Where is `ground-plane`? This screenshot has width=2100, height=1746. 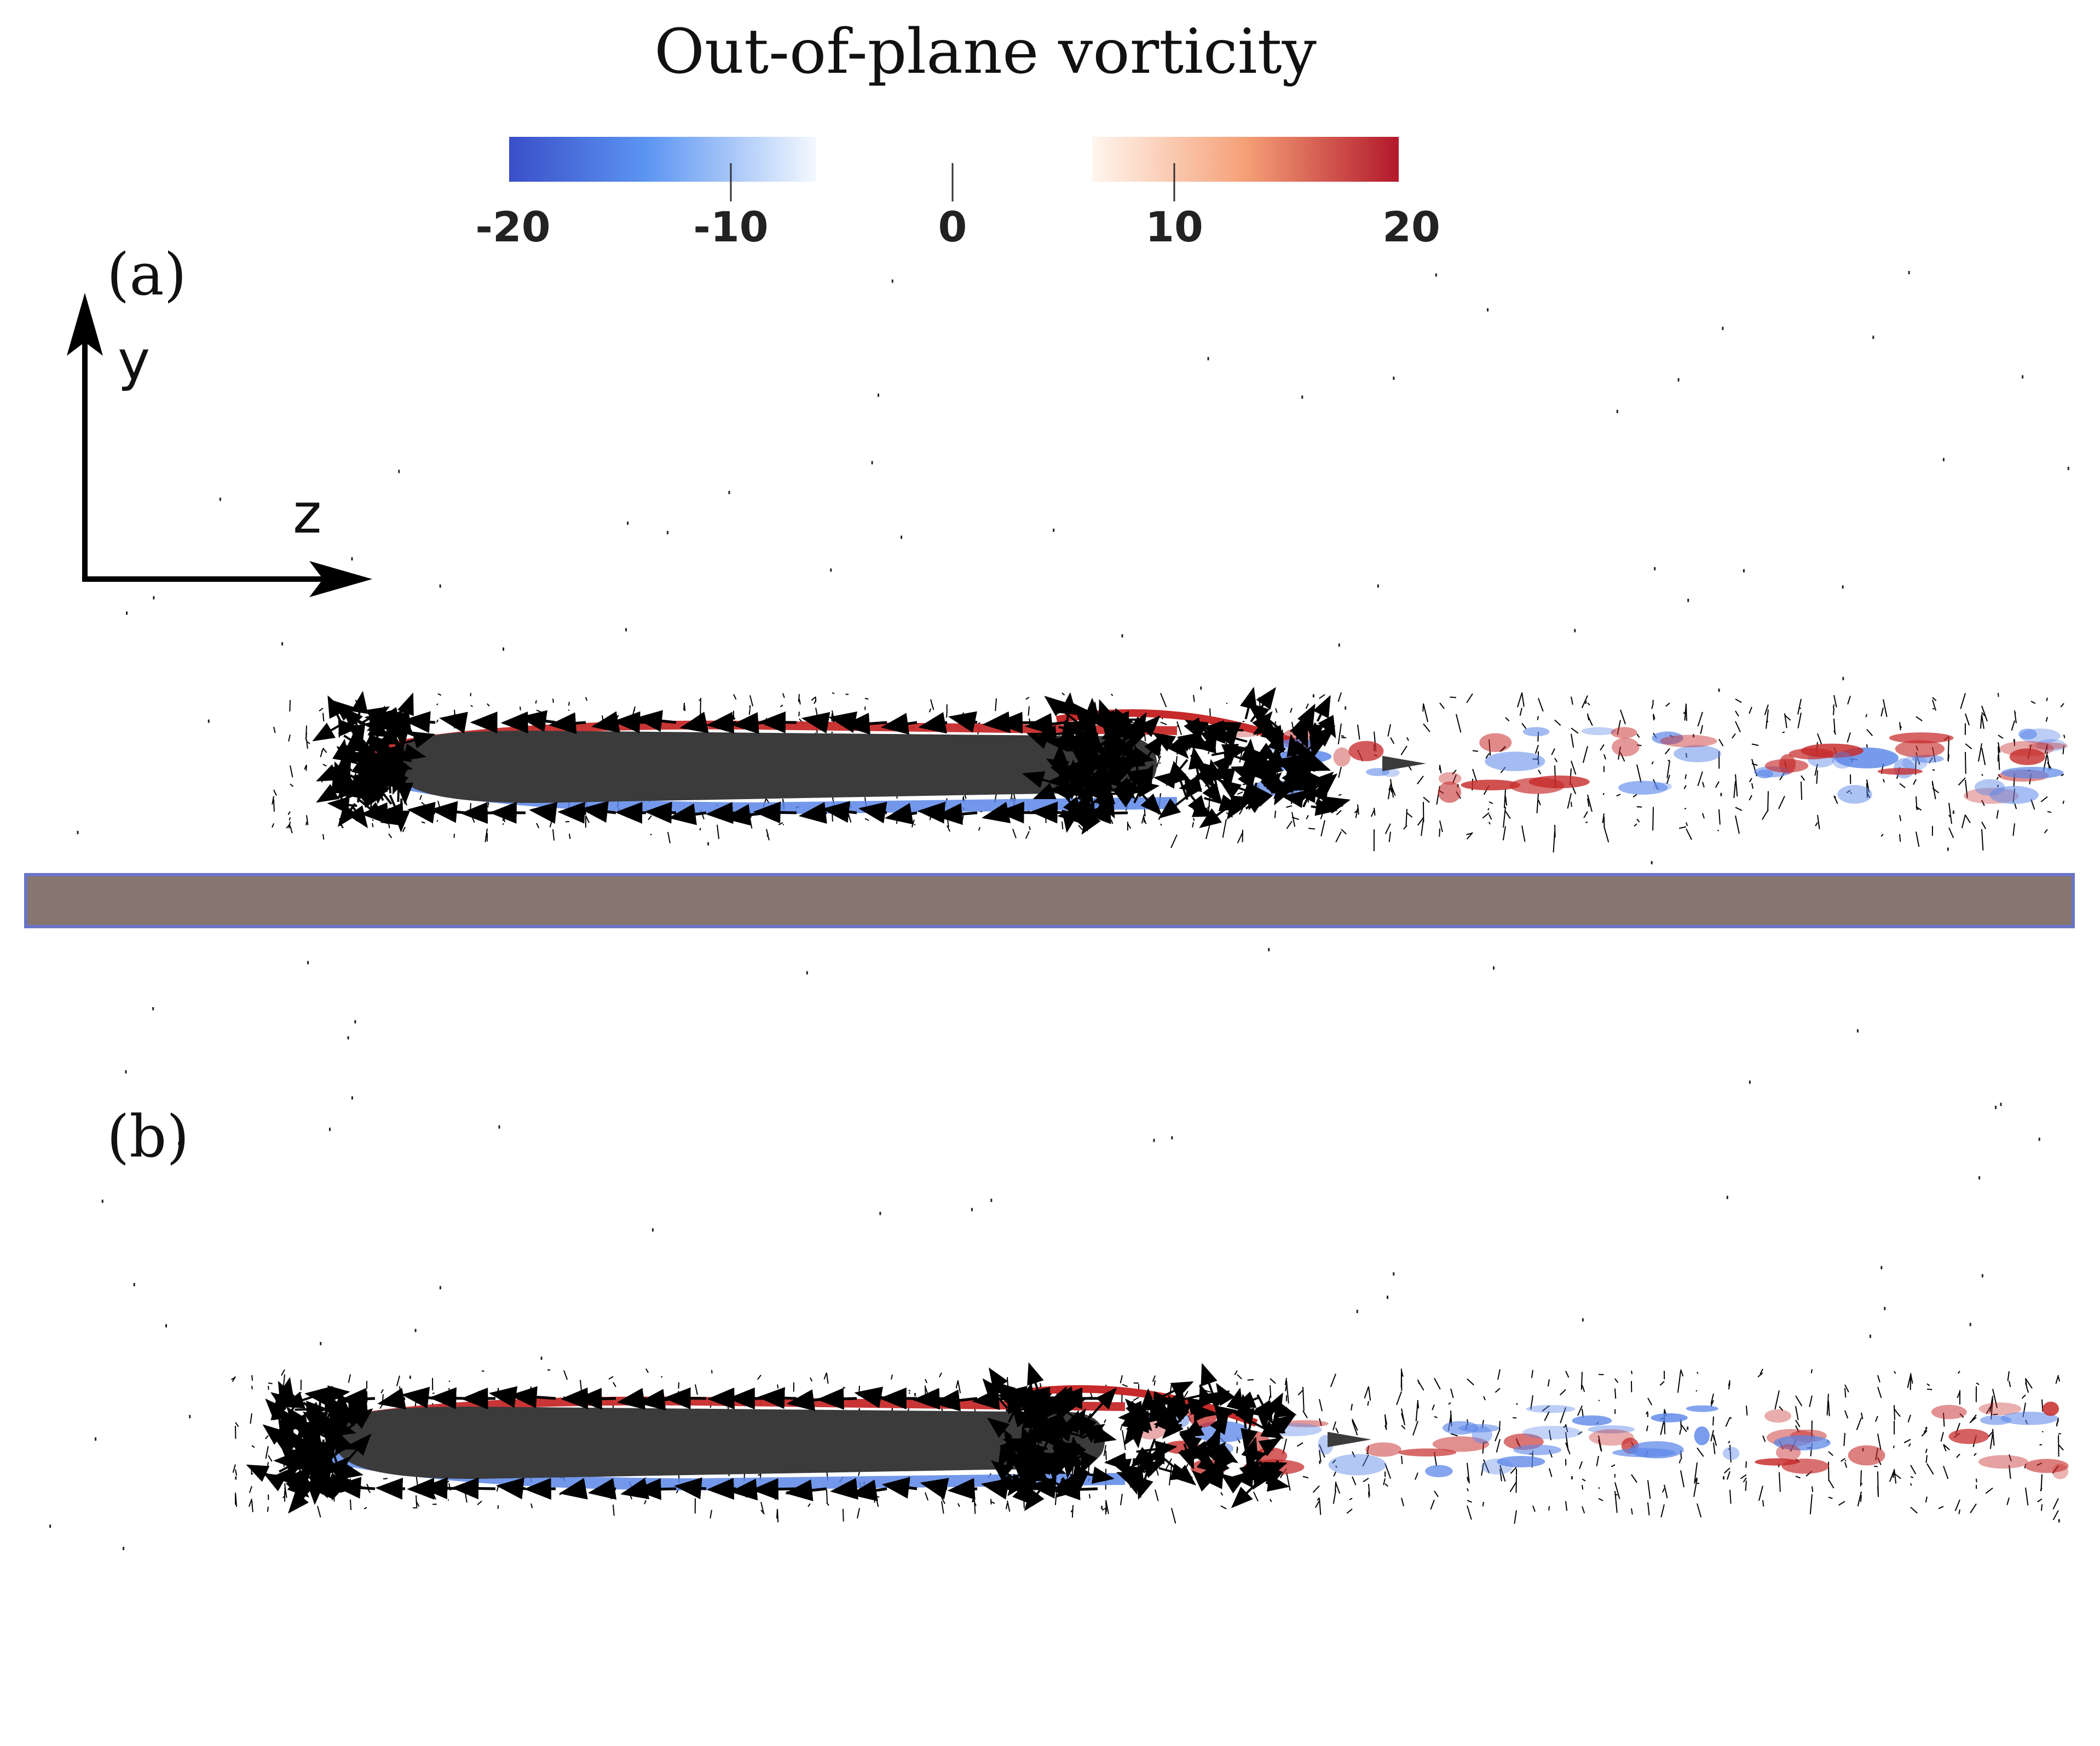 ground-plane is located at coordinates (1049, 900).